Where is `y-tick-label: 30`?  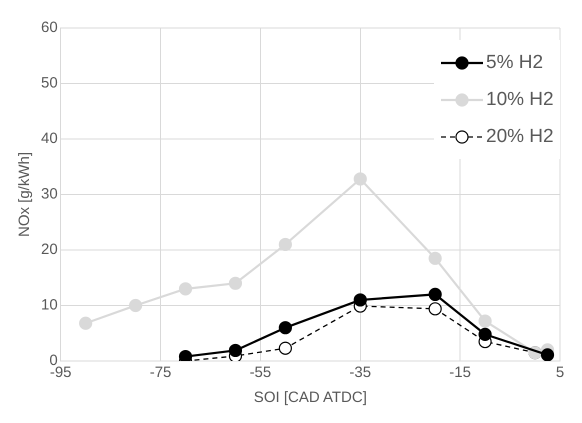 y-tick-label: 30 is located at coordinates (49, 194).